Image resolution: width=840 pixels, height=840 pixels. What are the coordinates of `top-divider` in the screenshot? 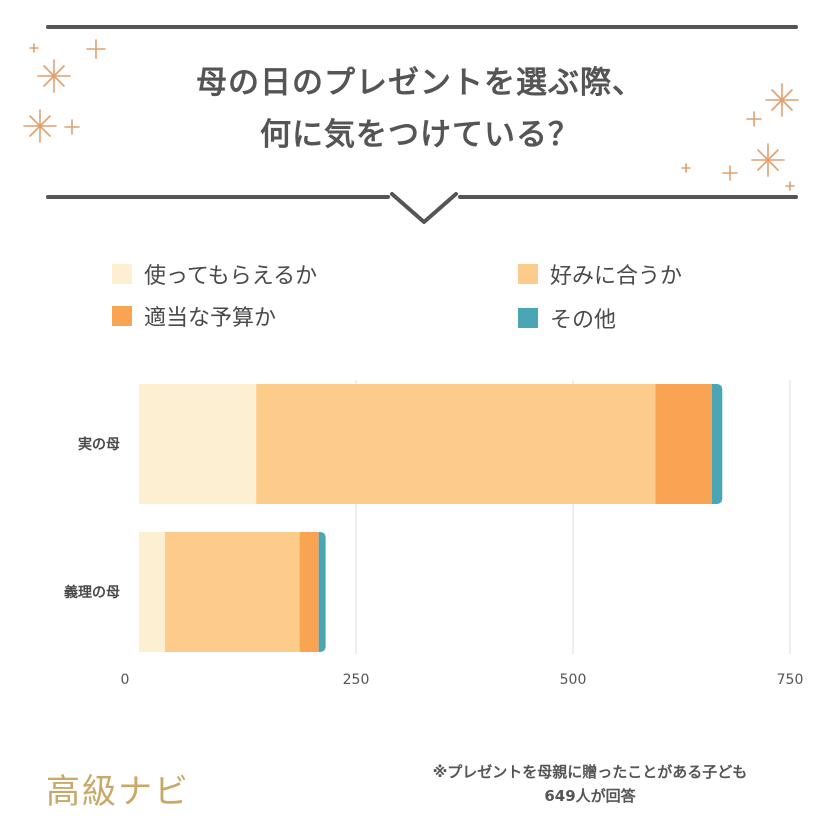 It's located at (422, 27).